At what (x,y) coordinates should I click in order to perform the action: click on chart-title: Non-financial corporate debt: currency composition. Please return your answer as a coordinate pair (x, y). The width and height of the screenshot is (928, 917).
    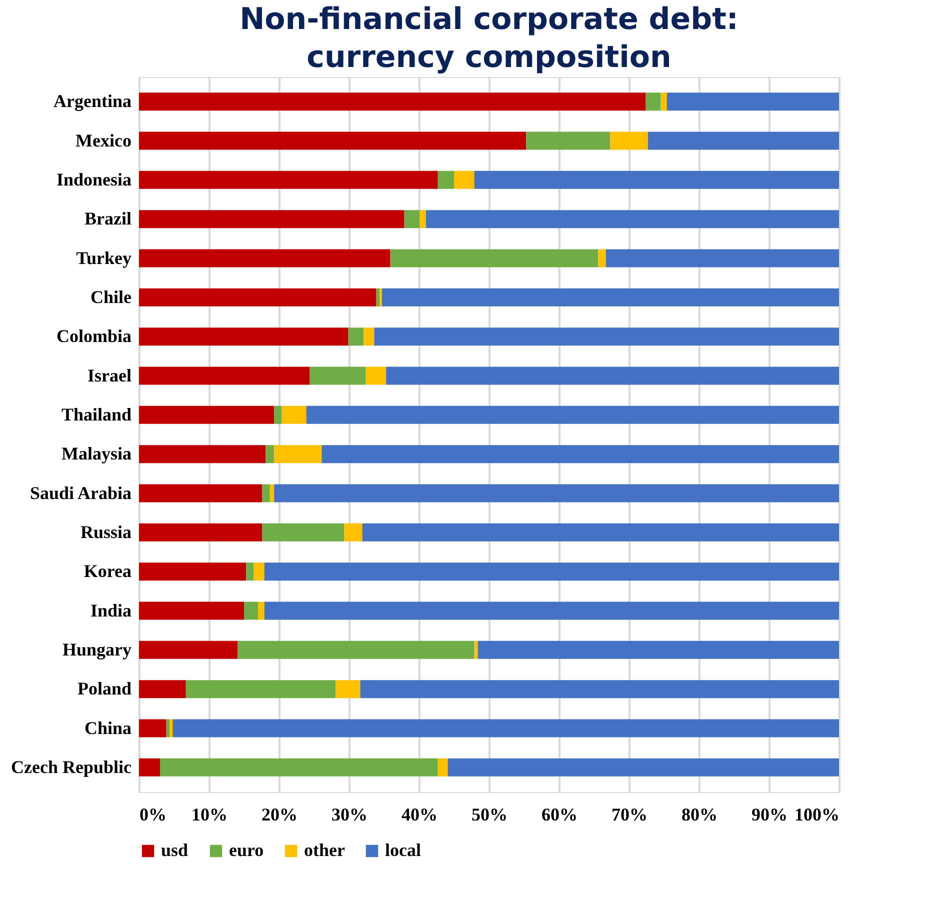
    Looking at the image, I should click on (489, 38).